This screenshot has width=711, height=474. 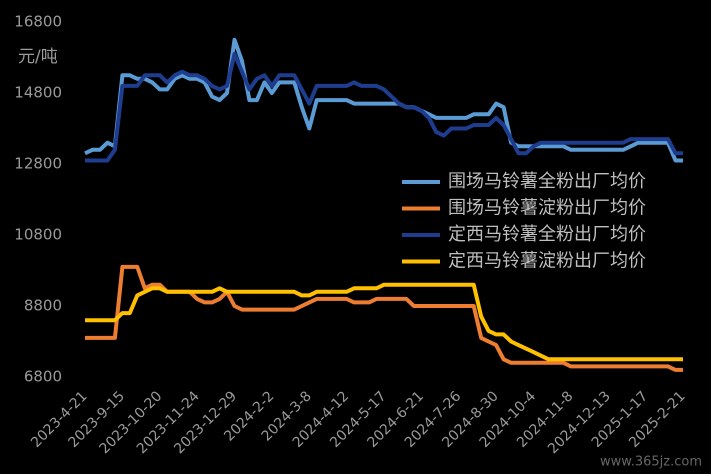 I want to click on y-tick-label: 14800, so click(x=38, y=93).